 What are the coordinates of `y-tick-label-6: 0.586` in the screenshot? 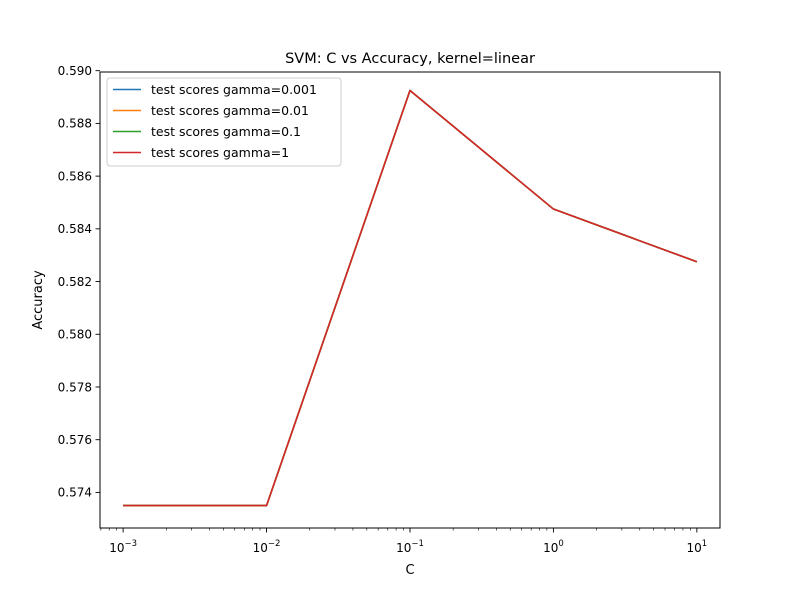 It's located at (75, 176).